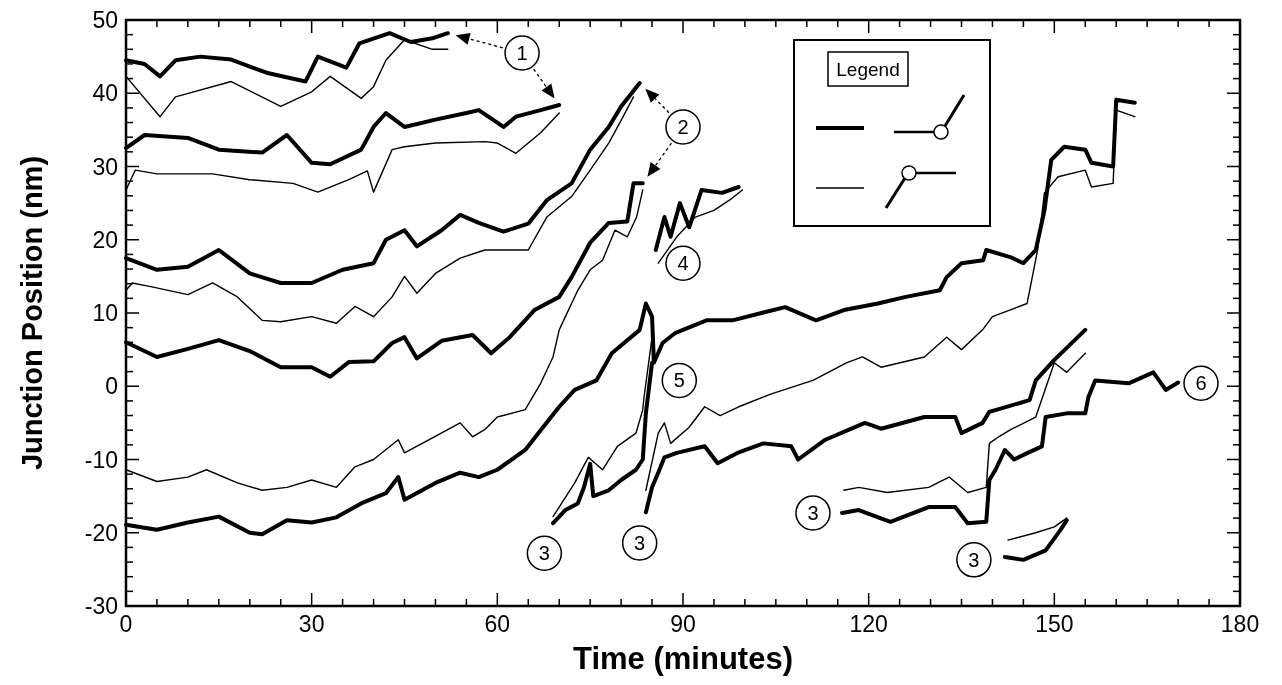  I want to click on y-tick-label: -10, so click(101, 459).